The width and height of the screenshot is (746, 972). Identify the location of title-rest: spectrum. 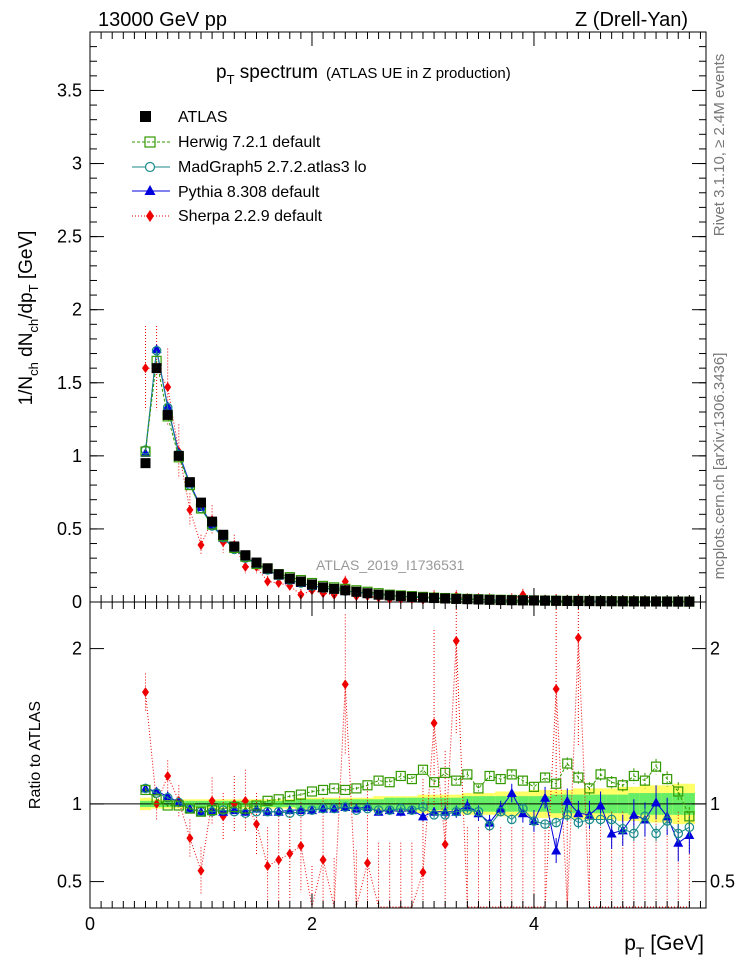
(276, 72).